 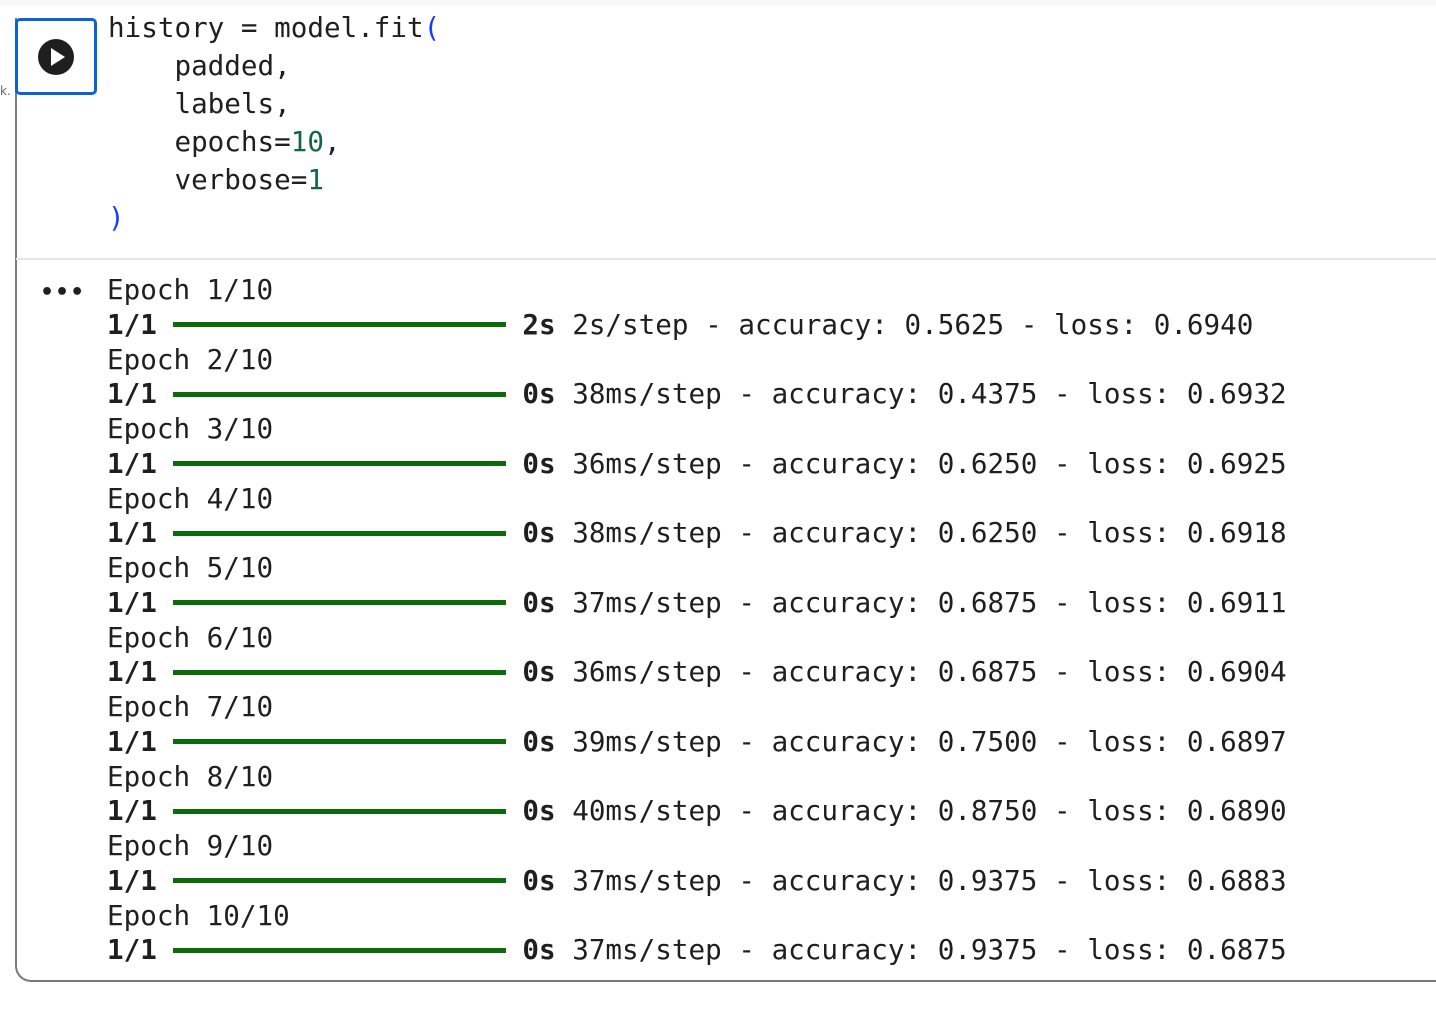 I want to click on epoch-label: Epoch 7/10, so click(x=190, y=706).